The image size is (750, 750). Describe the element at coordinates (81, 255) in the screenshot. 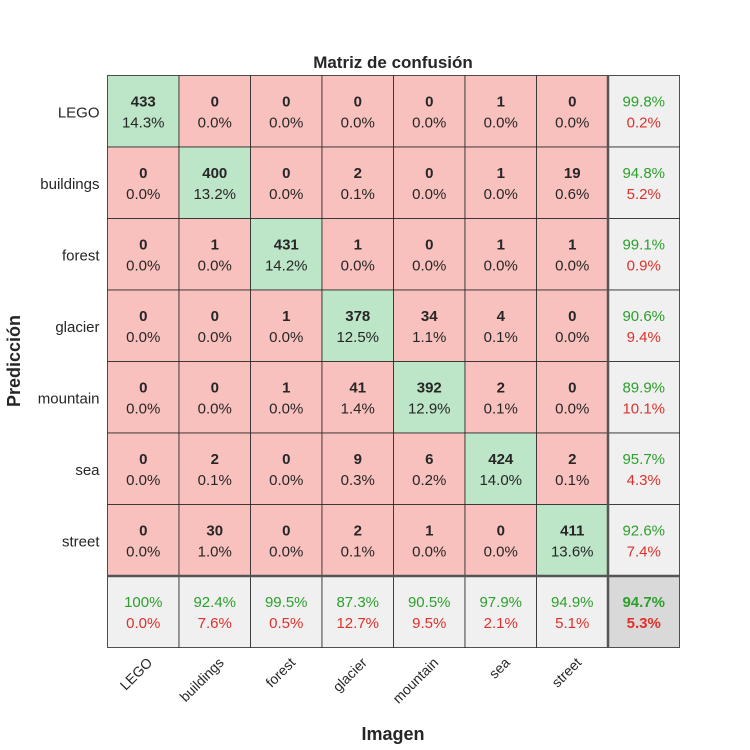

I see `y-tick-label: forest` at that location.